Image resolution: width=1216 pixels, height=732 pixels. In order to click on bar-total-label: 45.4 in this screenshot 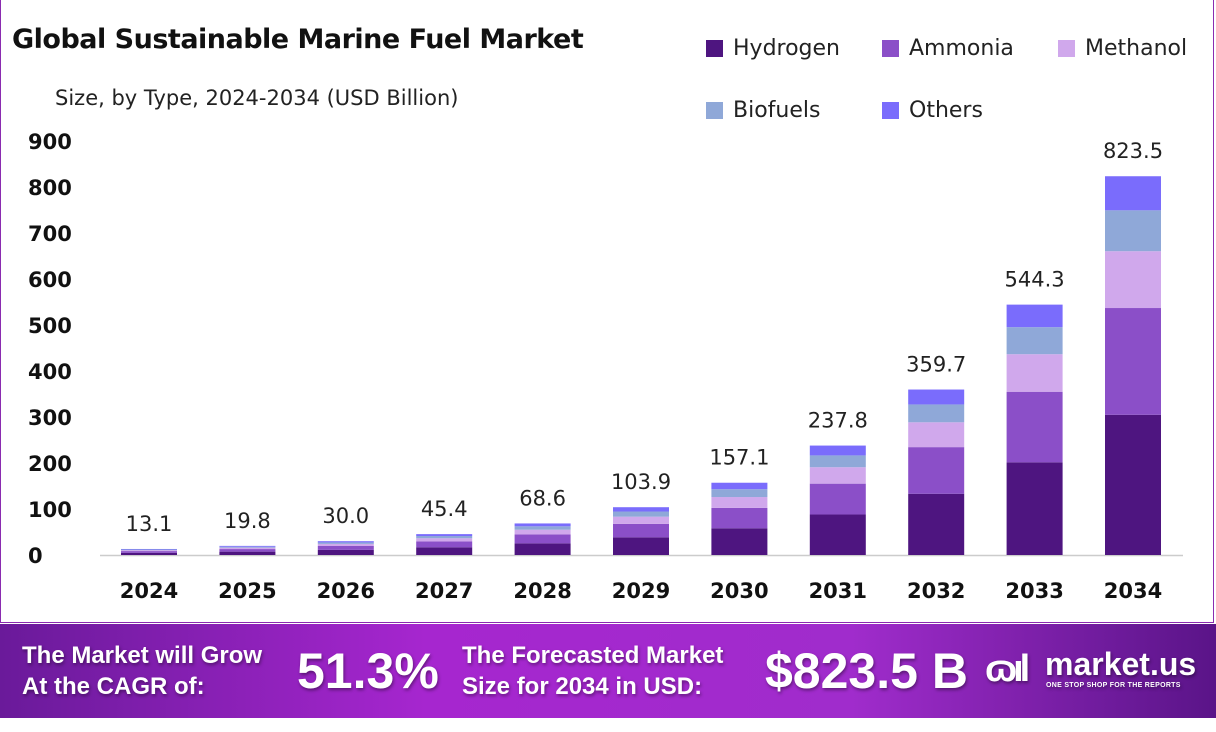, I will do `click(444, 509)`.